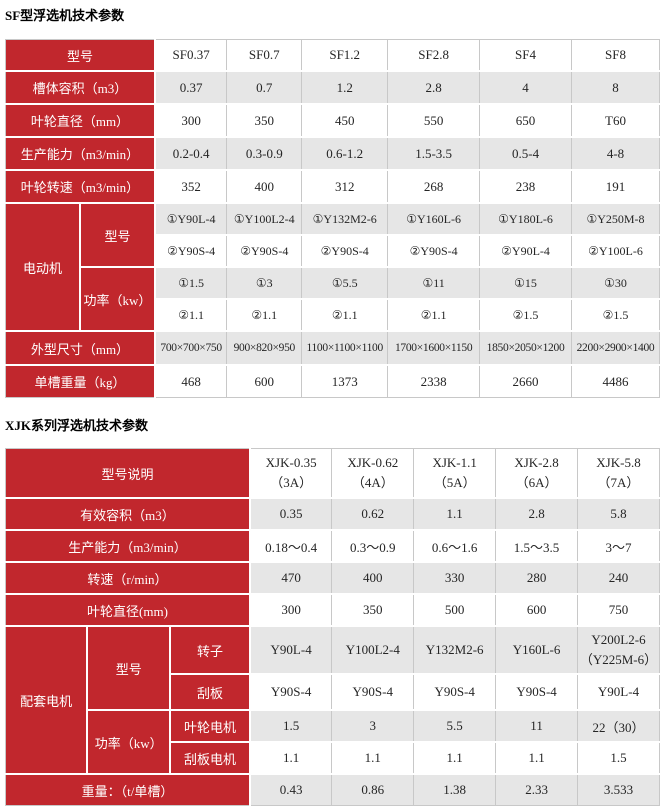 The height and width of the screenshot is (806, 664). I want to click on cell: ①1.5, so click(191, 283).